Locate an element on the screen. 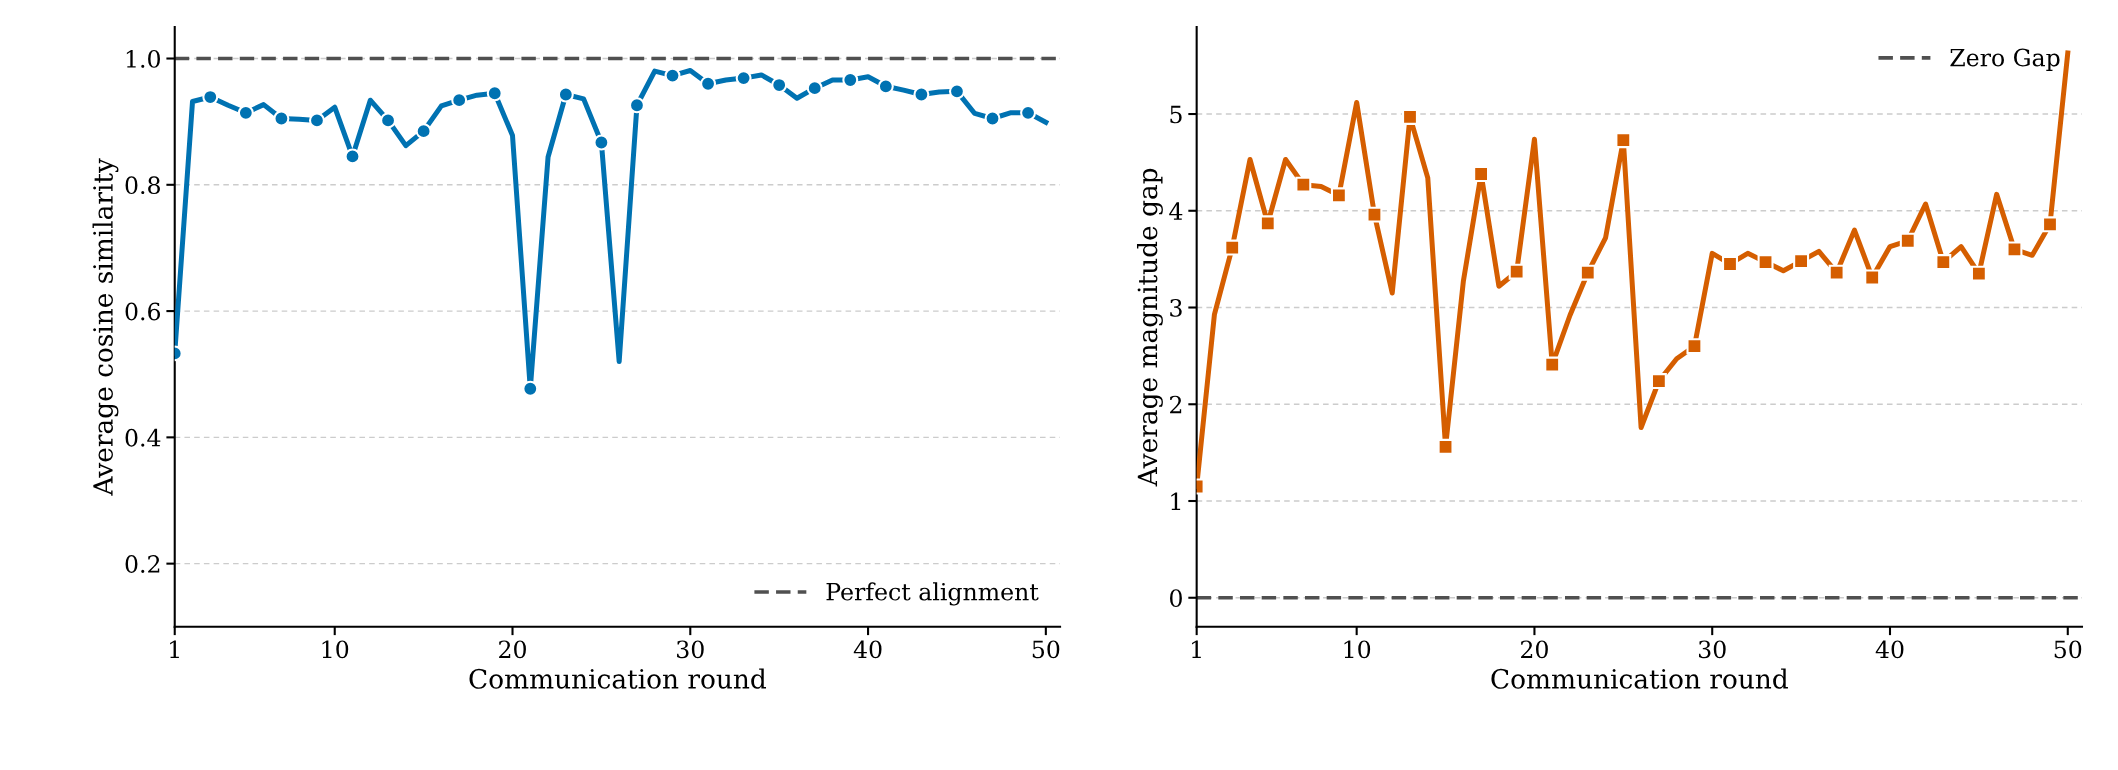 This screenshot has width=2118, height=770. y-tick-label: 0.4 is located at coordinates (143, 437).